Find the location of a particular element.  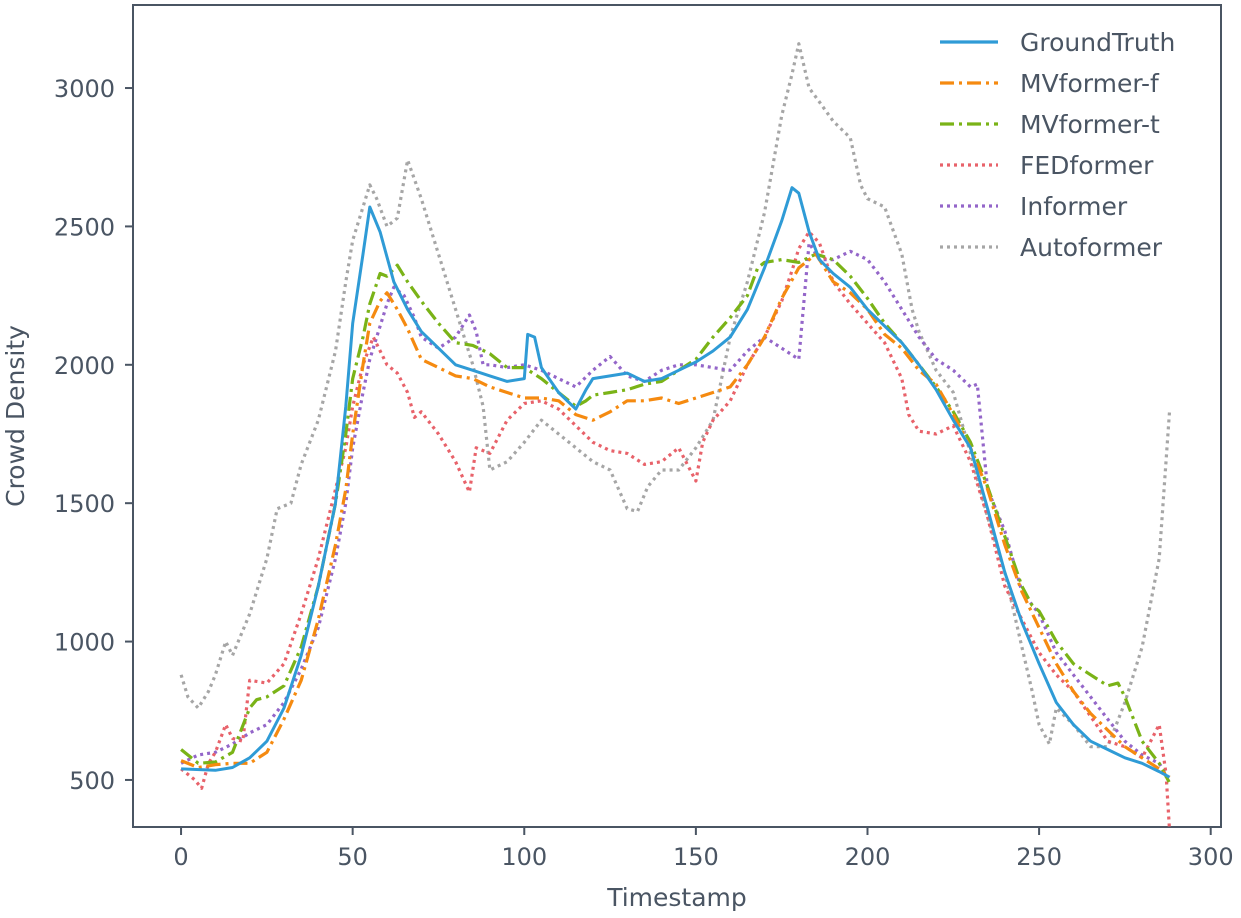

x-tick-label: 300 is located at coordinates (1211, 857).